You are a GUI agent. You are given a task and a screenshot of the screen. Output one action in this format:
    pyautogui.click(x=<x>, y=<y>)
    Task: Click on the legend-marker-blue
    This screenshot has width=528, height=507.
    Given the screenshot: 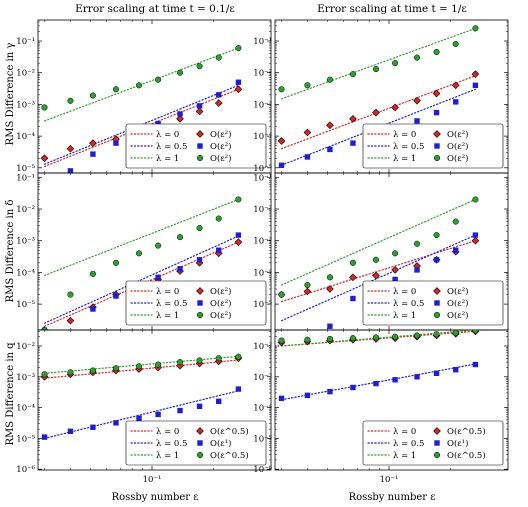 What is the action you would take?
    pyautogui.click(x=437, y=303)
    